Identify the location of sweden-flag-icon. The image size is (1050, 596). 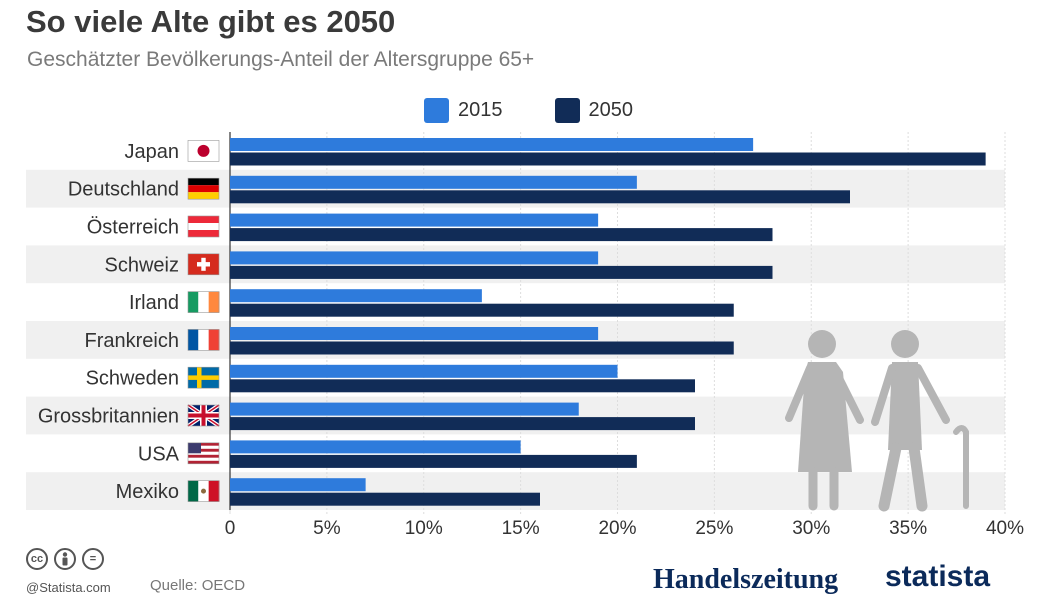
(203, 377).